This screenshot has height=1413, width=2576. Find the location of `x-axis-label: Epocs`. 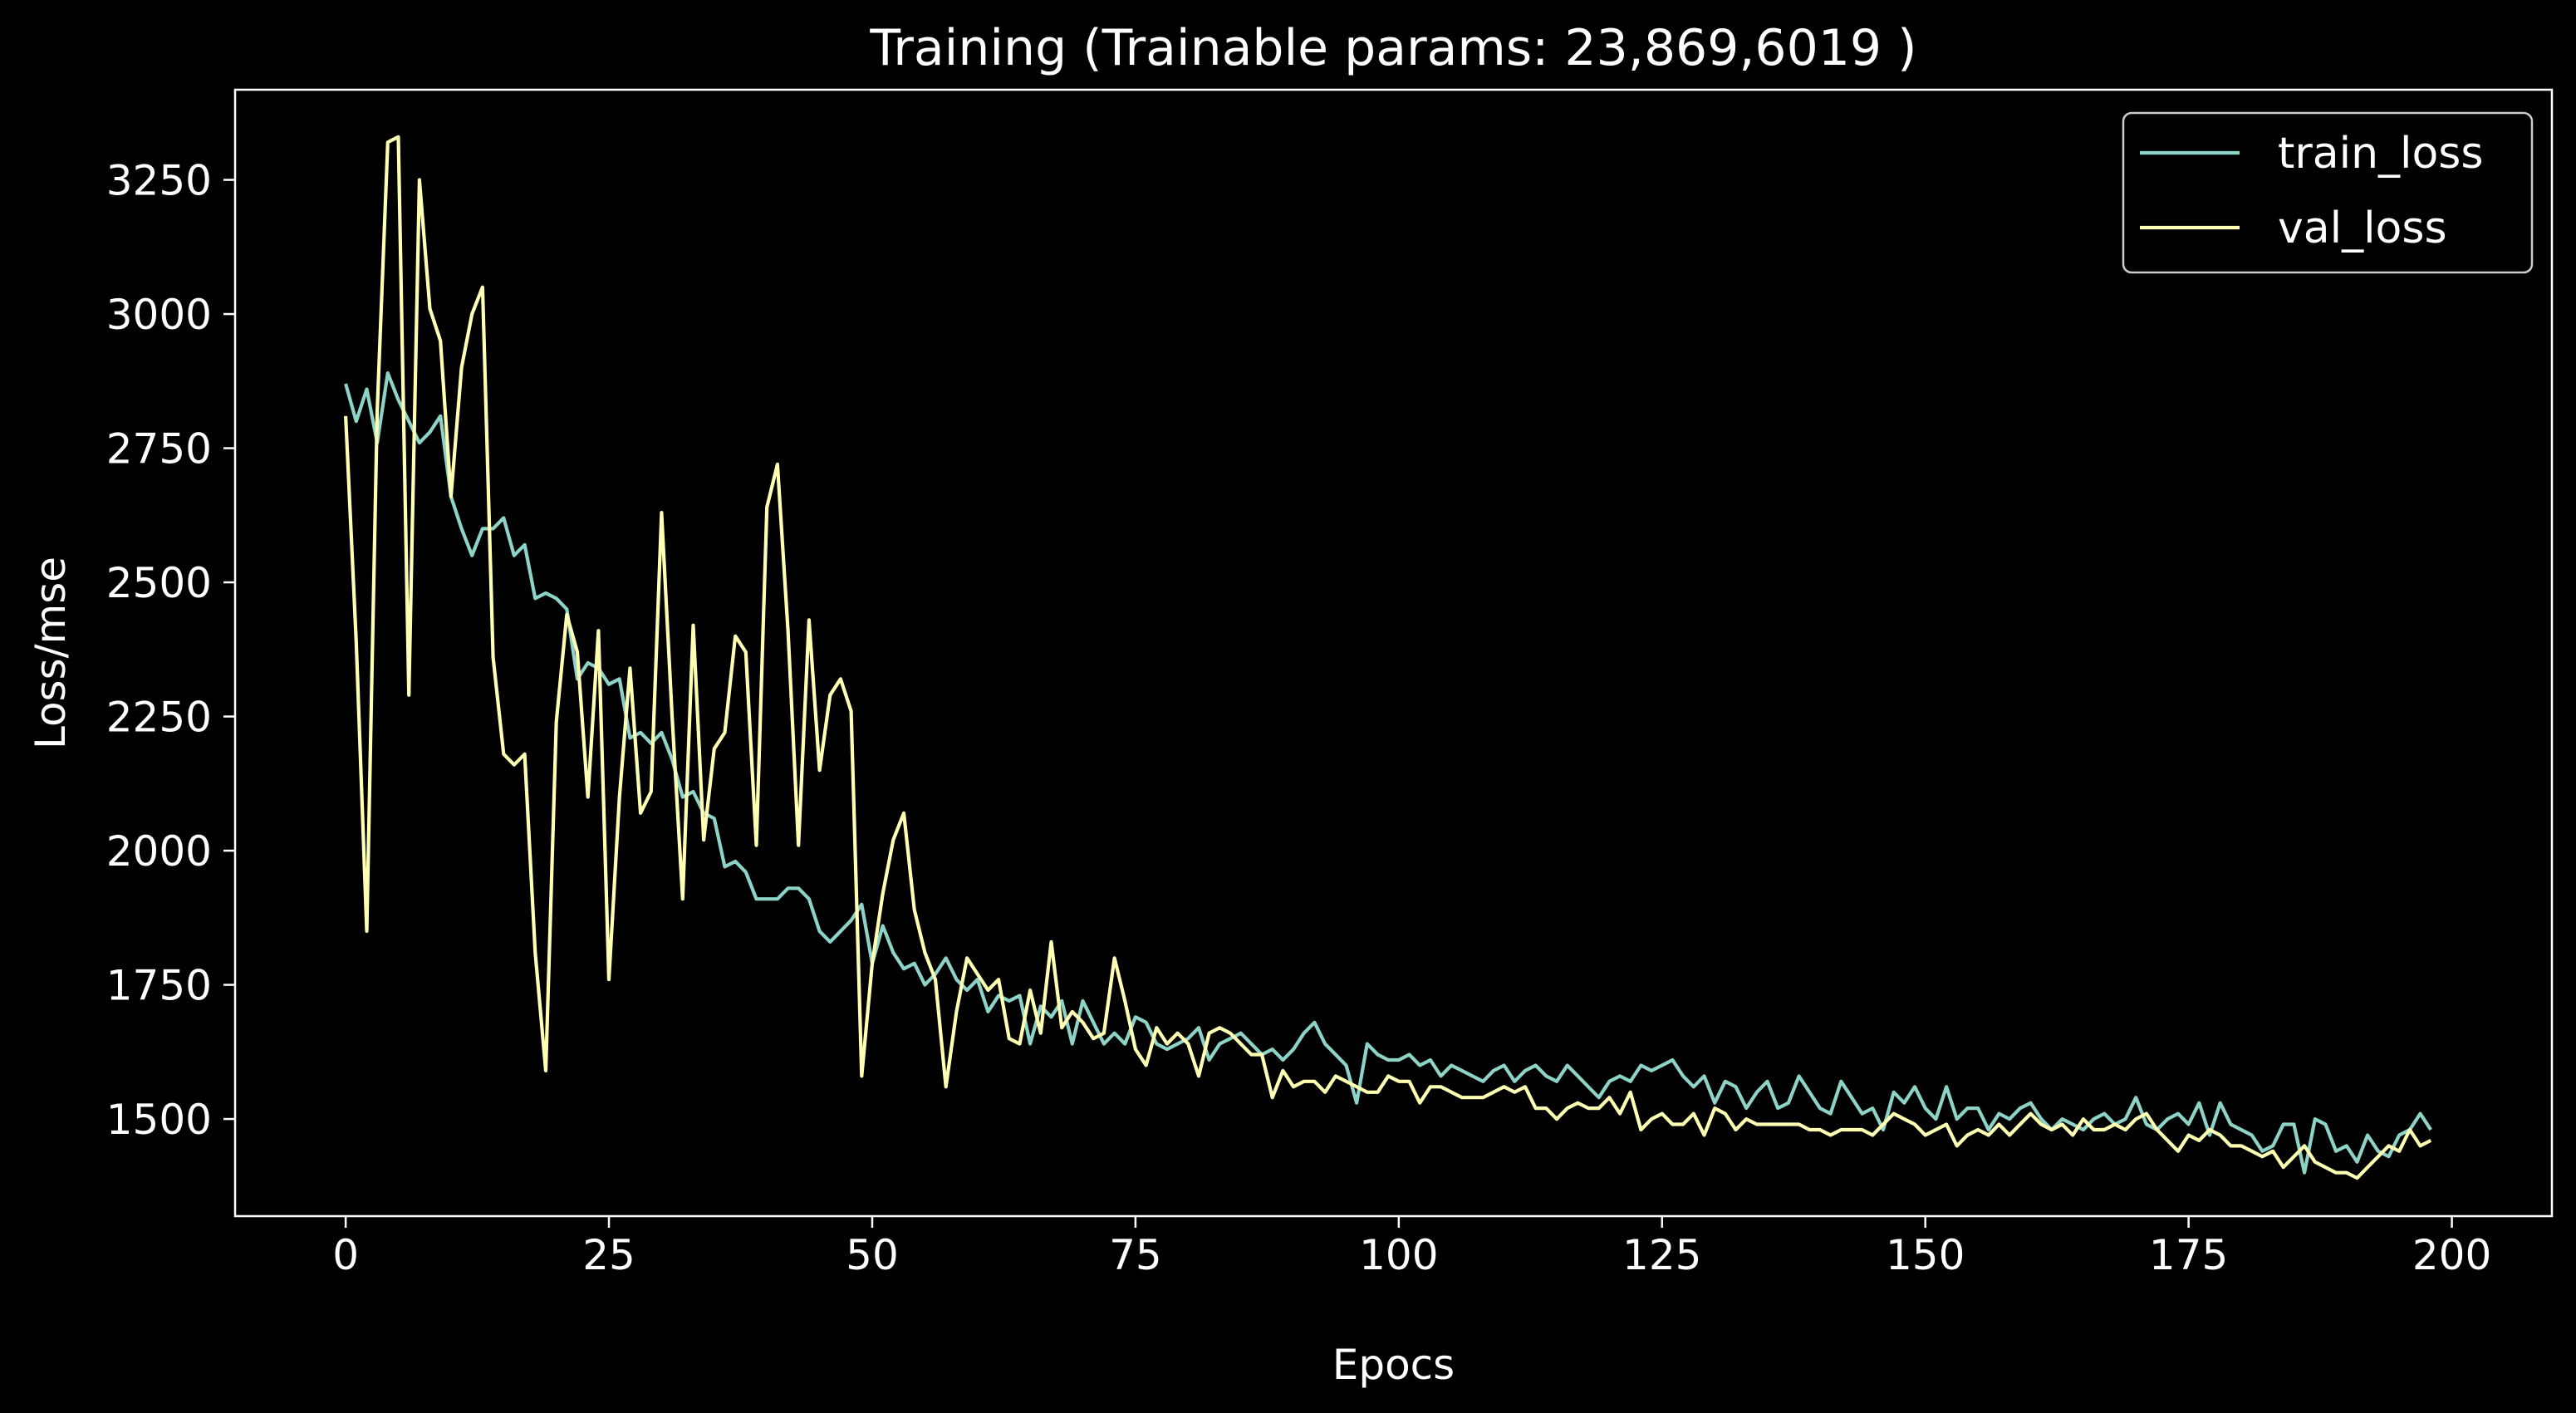

x-axis-label: Epocs is located at coordinates (1393, 1365).